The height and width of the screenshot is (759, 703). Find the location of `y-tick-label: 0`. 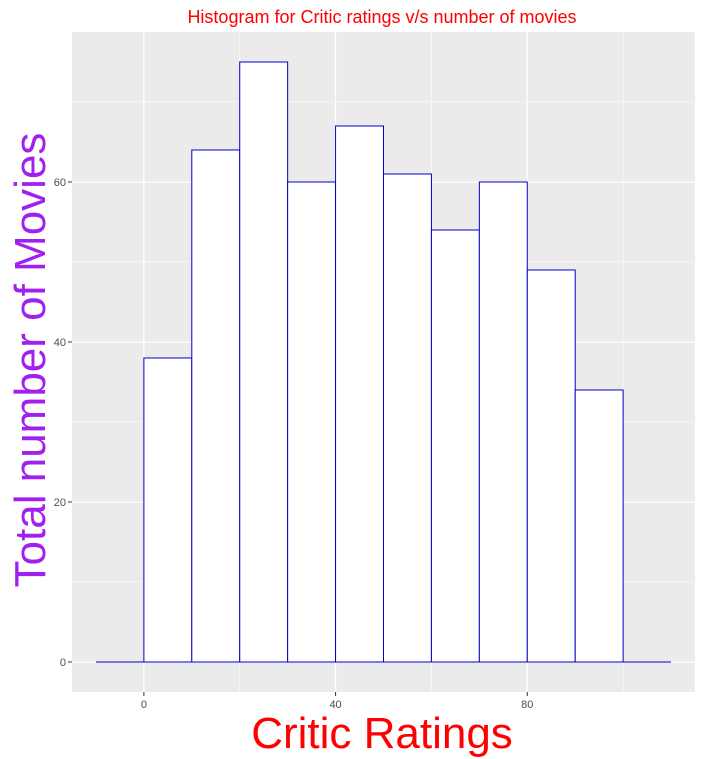

y-tick-label: 0 is located at coordinates (63, 663).